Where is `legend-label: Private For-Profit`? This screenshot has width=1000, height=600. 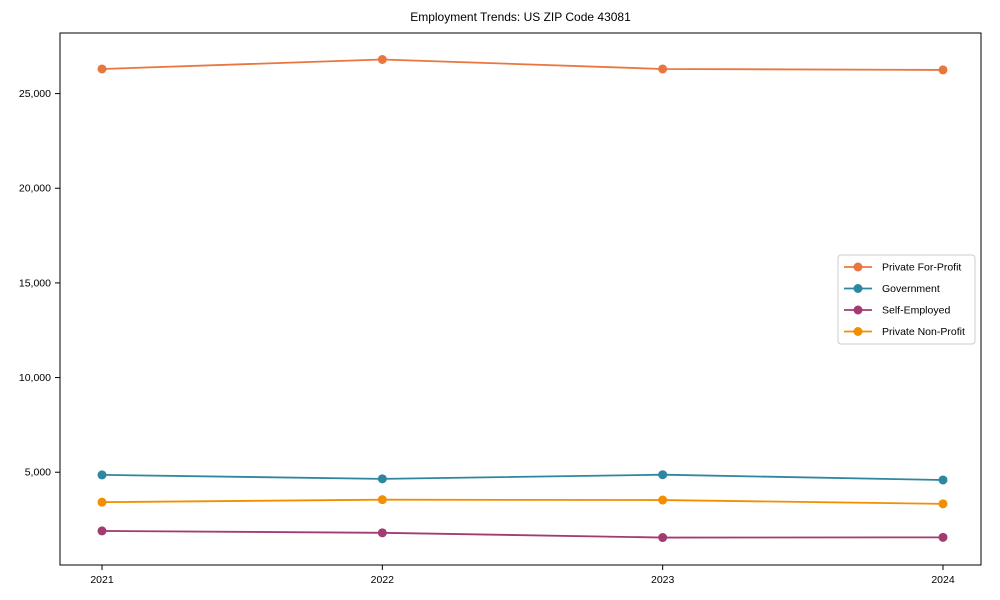
legend-label: Private For-Profit is located at coordinates (921, 268).